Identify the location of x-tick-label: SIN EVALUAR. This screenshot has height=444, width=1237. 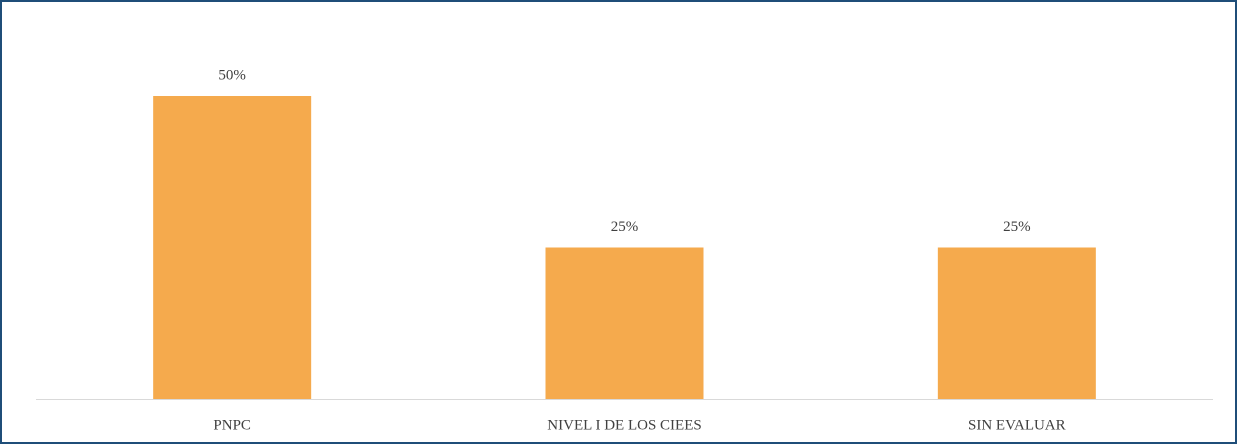
(1017, 425).